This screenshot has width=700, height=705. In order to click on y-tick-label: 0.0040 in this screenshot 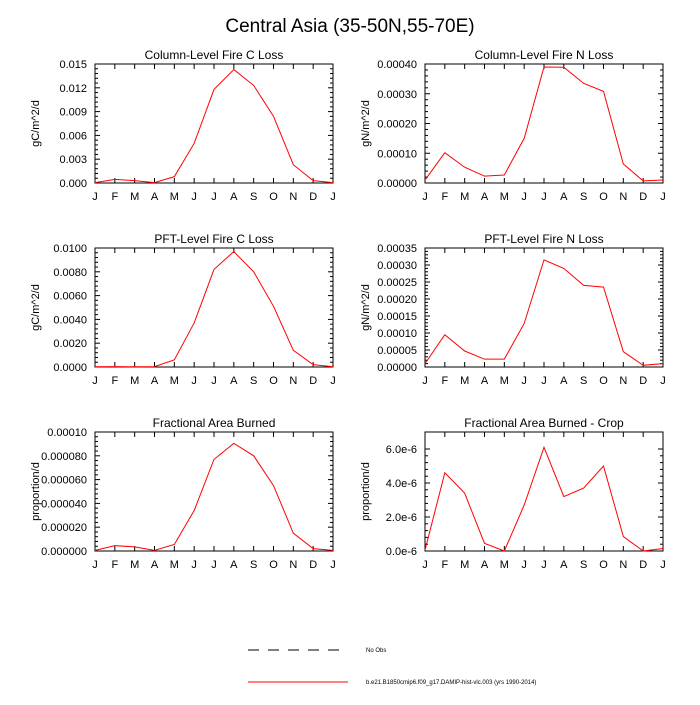, I will do `click(70, 320)`.